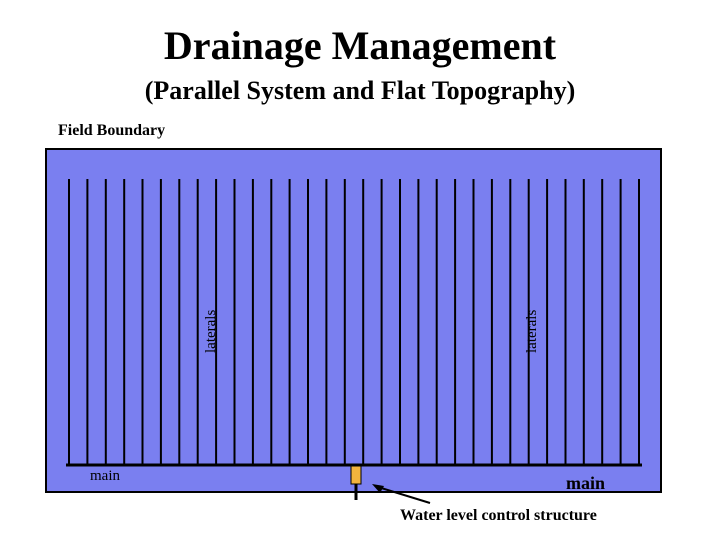  What do you see at coordinates (356, 475) in the screenshot?
I see `water-level-control-structure` at bounding box center [356, 475].